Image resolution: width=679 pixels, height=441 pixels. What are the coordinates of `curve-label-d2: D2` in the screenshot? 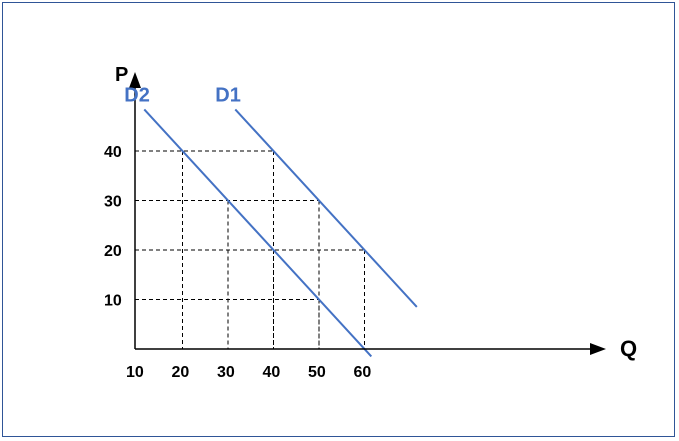 It's located at (137, 95).